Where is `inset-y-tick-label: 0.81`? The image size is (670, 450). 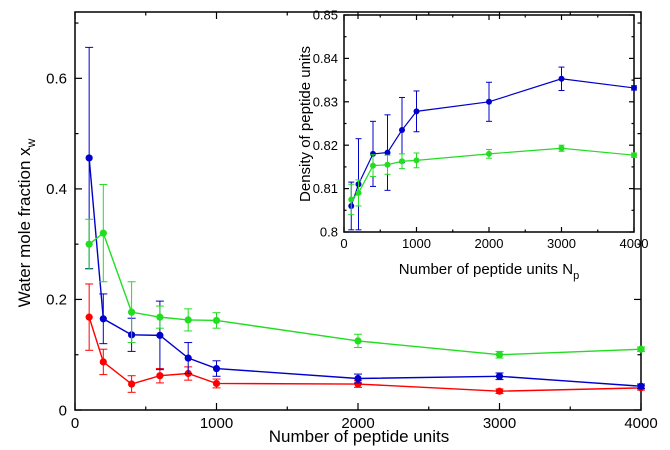
inset-y-tick-label: 0.81 is located at coordinates (325, 188).